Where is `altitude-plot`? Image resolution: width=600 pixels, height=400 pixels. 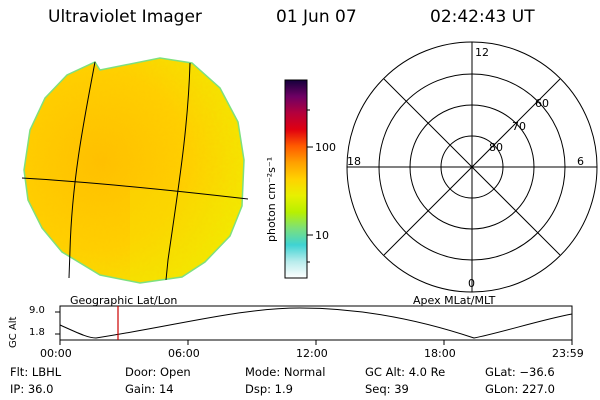
altitude-plot is located at coordinates (314, 325).